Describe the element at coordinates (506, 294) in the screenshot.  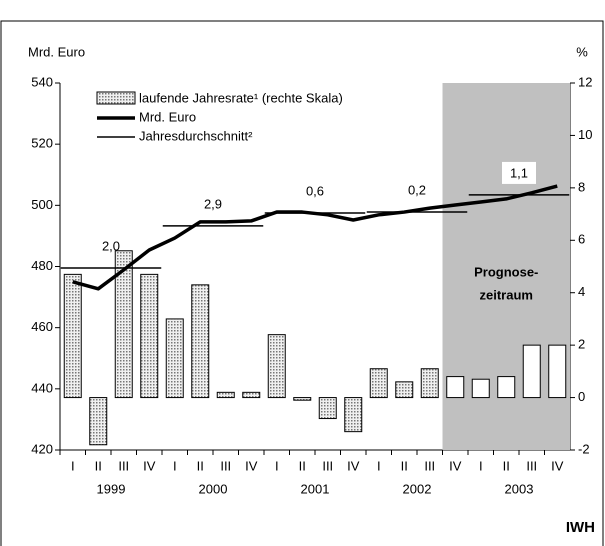
I see `forecast-label: zeitraum` at that location.